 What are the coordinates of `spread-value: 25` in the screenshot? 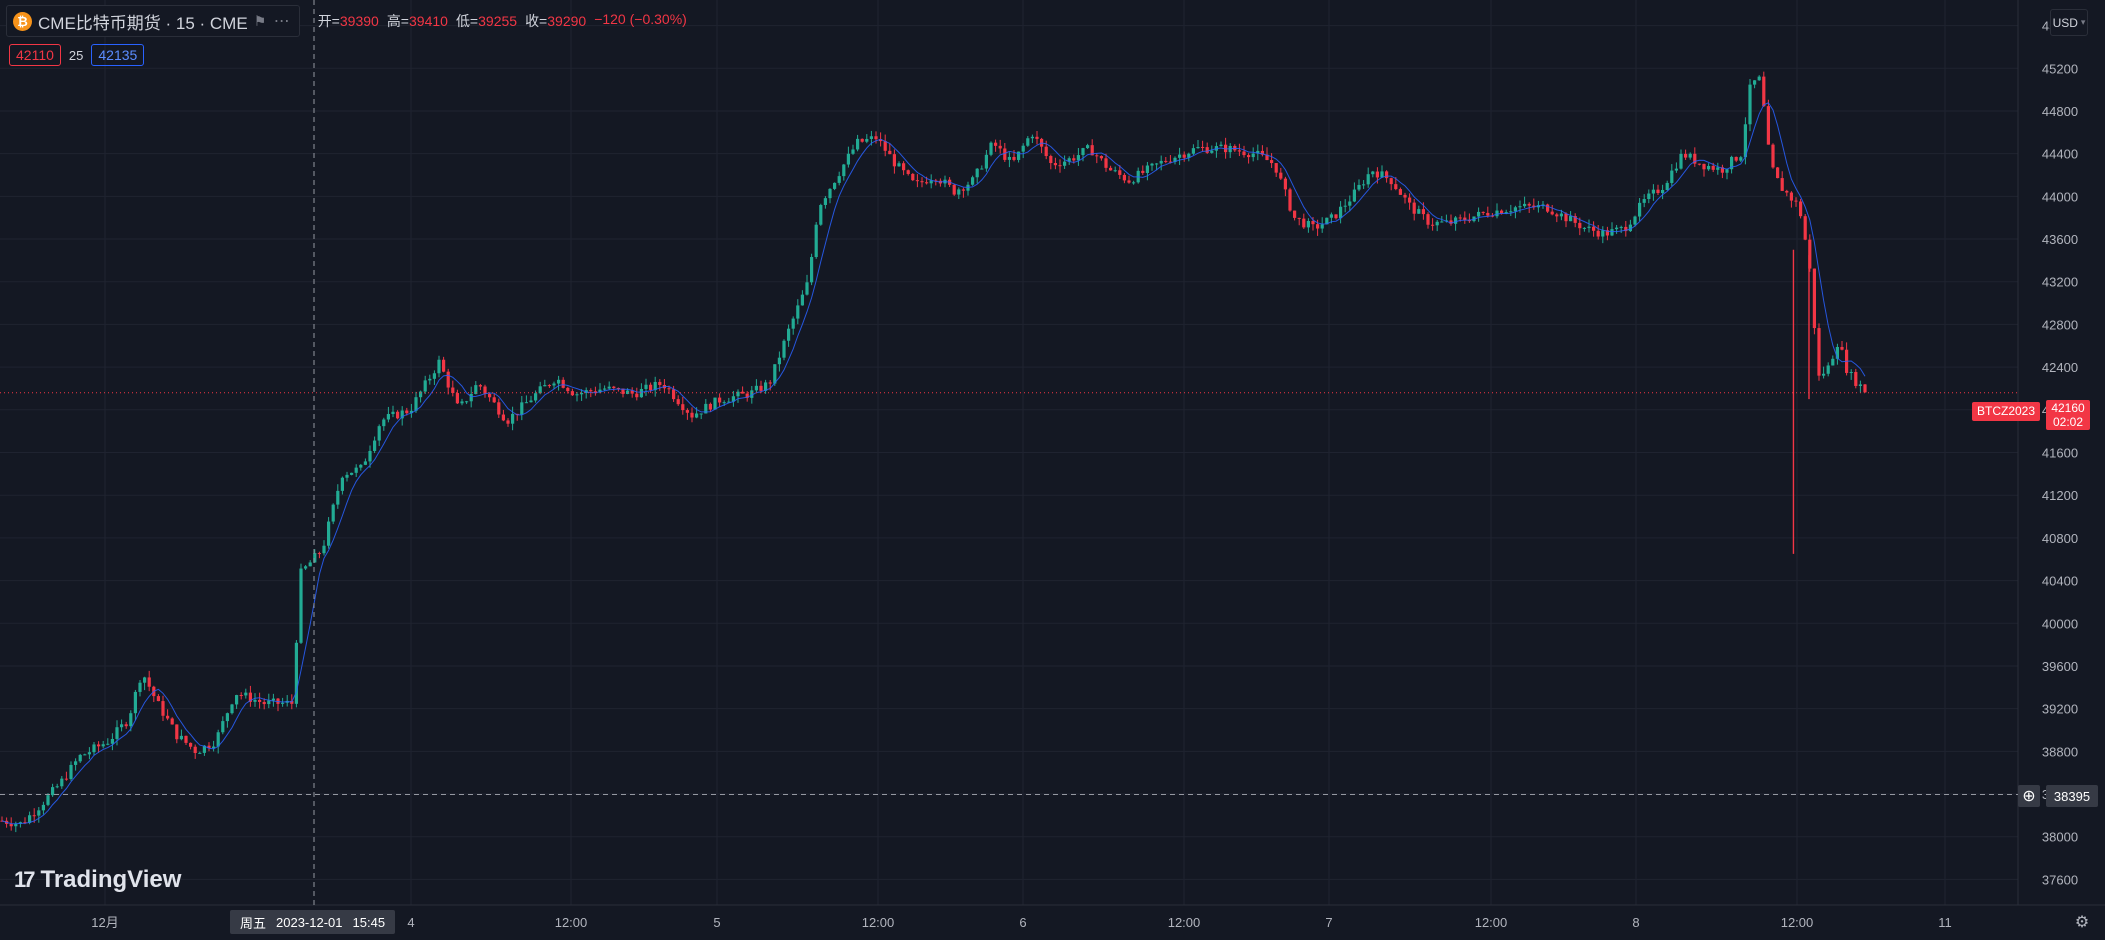 It's located at (76, 55).